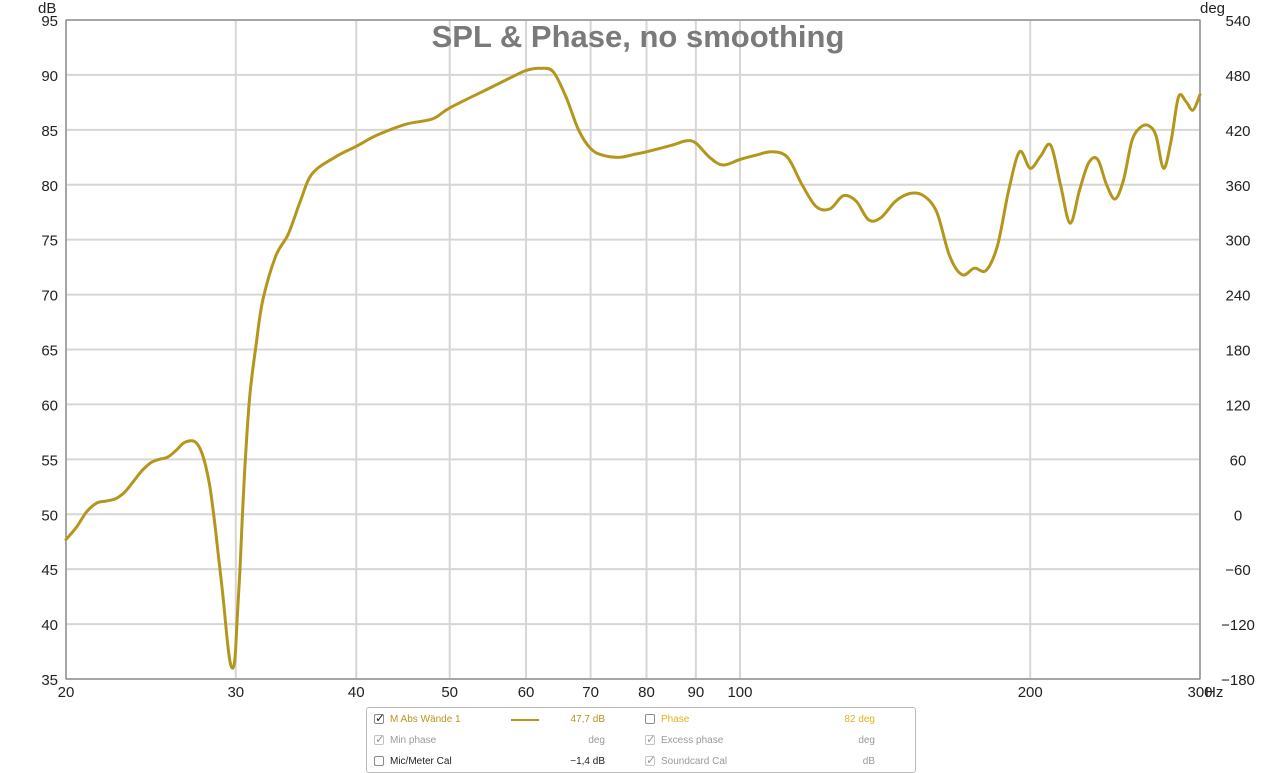 The width and height of the screenshot is (1280, 773). What do you see at coordinates (694, 761) in the screenshot?
I see `soundcard-cal-label: Soundcard Cal` at bounding box center [694, 761].